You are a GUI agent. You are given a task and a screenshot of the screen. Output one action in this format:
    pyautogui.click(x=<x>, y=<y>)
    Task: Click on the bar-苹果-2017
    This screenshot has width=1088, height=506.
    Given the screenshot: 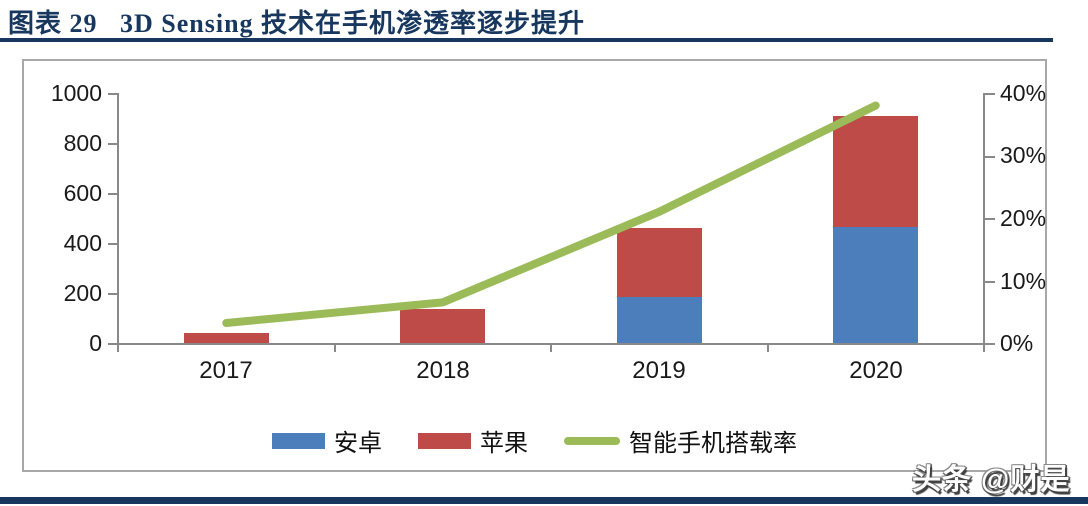 What is the action you would take?
    pyautogui.click(x=226, y=338)
    